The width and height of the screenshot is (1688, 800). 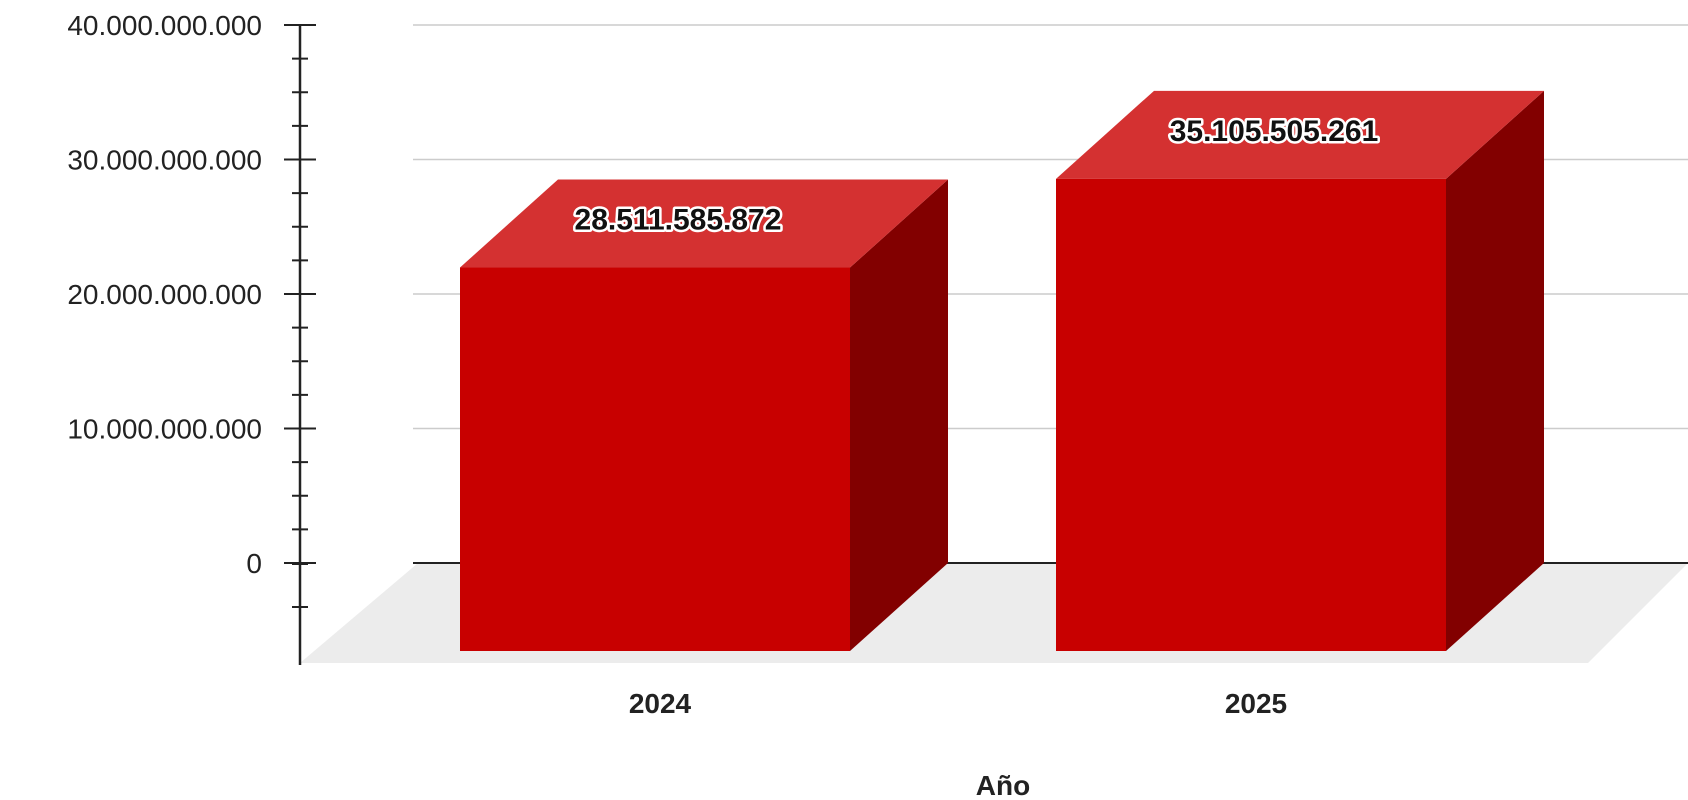 I want to click on x-axis: 2024 2025, so click(x=958, y=703).